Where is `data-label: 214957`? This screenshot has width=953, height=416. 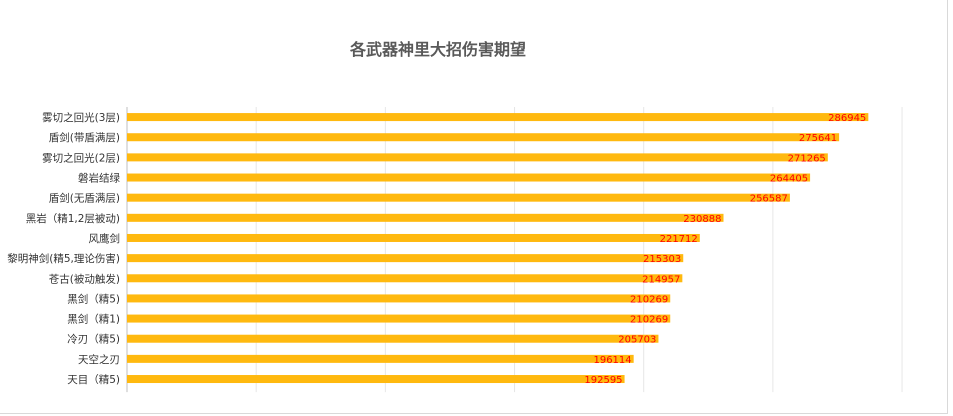
data-label: 214957 is located at coordinates (661, 279).